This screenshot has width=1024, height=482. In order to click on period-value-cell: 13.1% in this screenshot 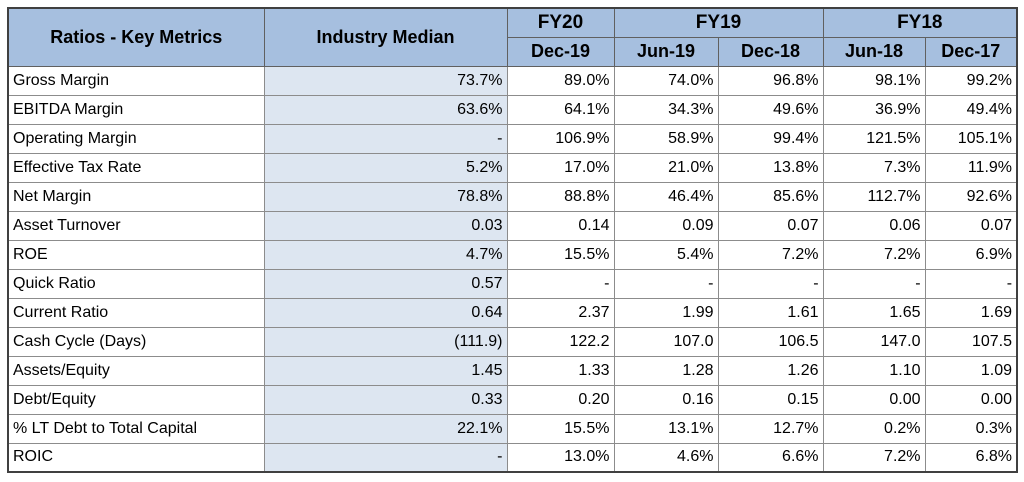, I will do `click(666, 428)`.